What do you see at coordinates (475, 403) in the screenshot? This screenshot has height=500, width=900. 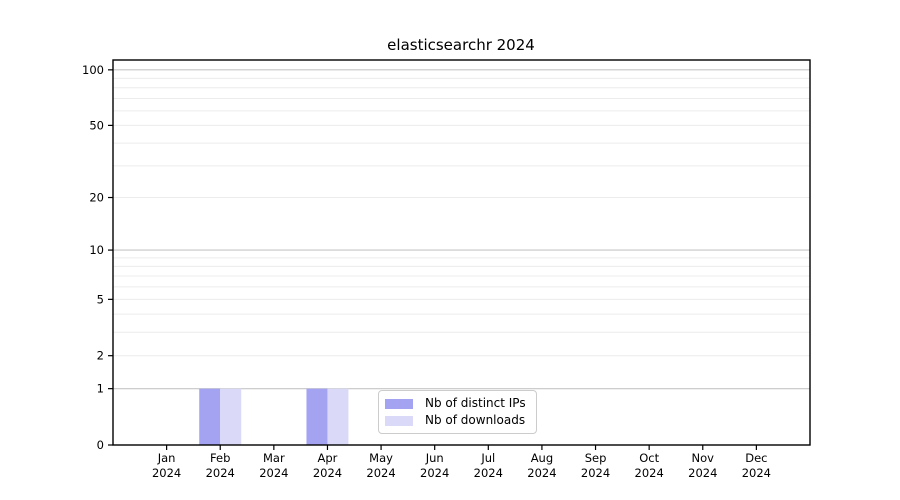 I see `legend-label-distinct-ips: Nb of distinct IPs` at bounding box center [475, 403].